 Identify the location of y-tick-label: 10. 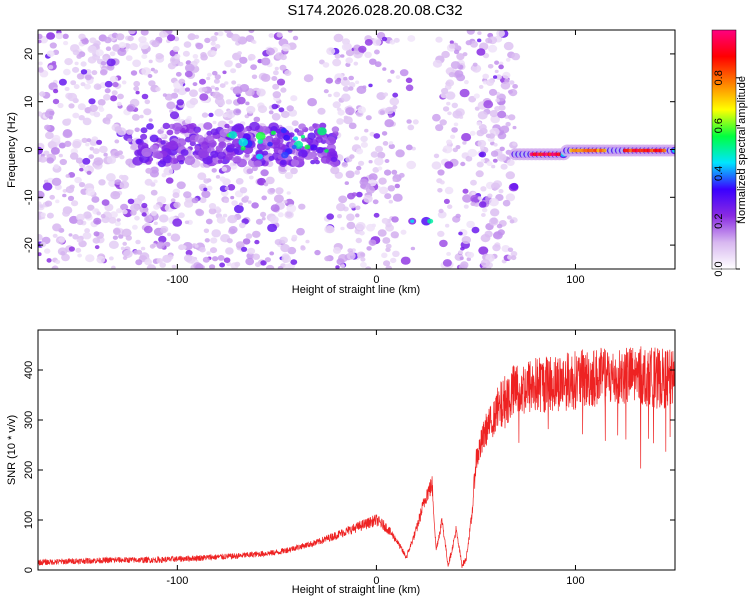
(29, 102).